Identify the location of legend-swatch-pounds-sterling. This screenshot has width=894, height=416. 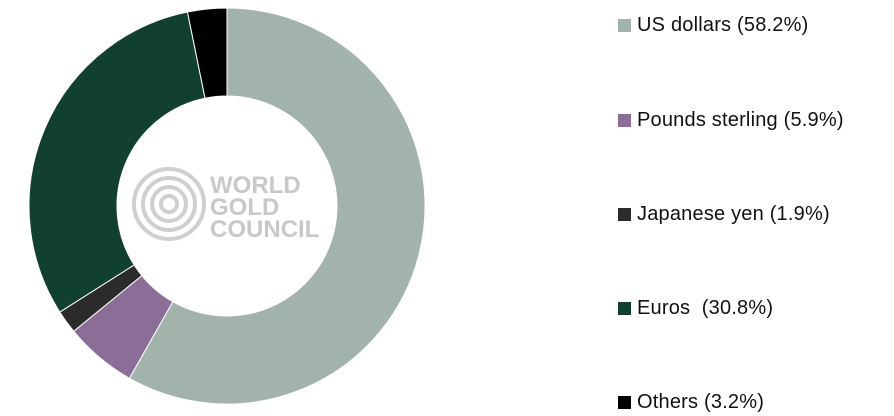
(624, 120).